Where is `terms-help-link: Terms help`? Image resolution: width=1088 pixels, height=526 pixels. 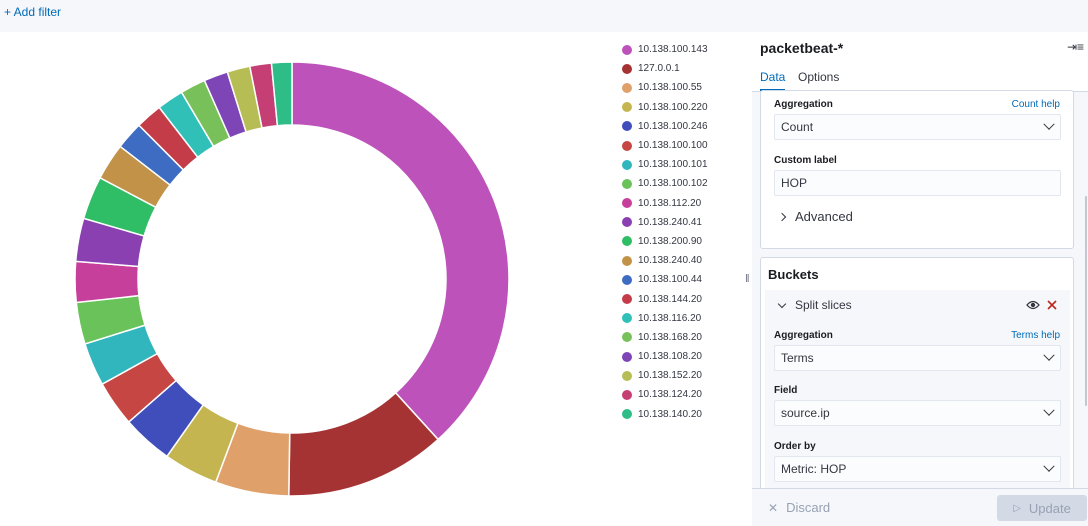
terms-help-link: Terms help is located at coordinates (1035, 335).